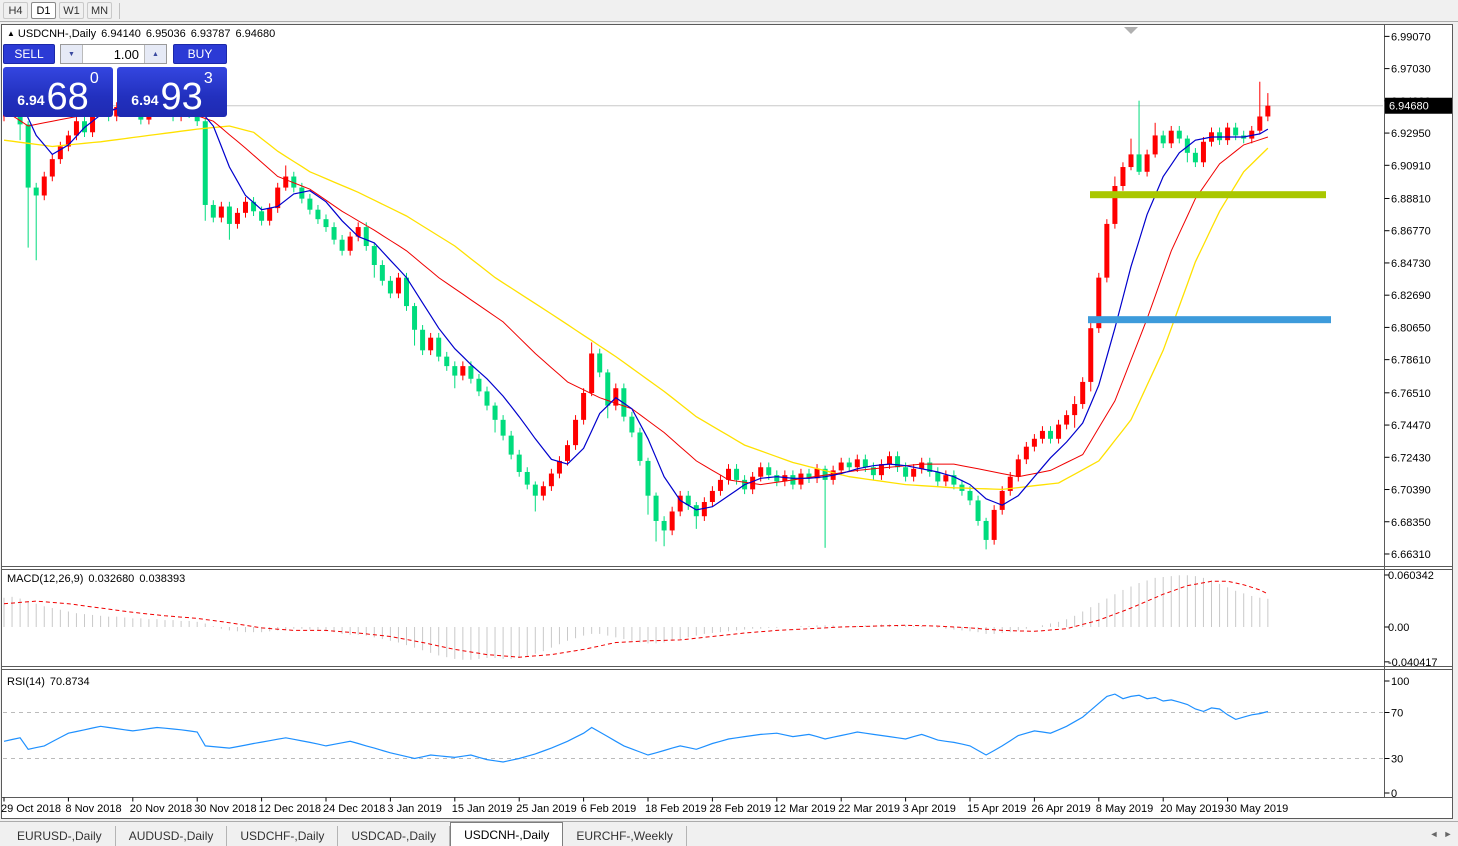 The height and width of the screenshot is (846, 1458). What do you see at coordinates (1257, 809) in the screenshot?
I see `svg-text: 30 May 2019` at bounding box center [1257, 809].